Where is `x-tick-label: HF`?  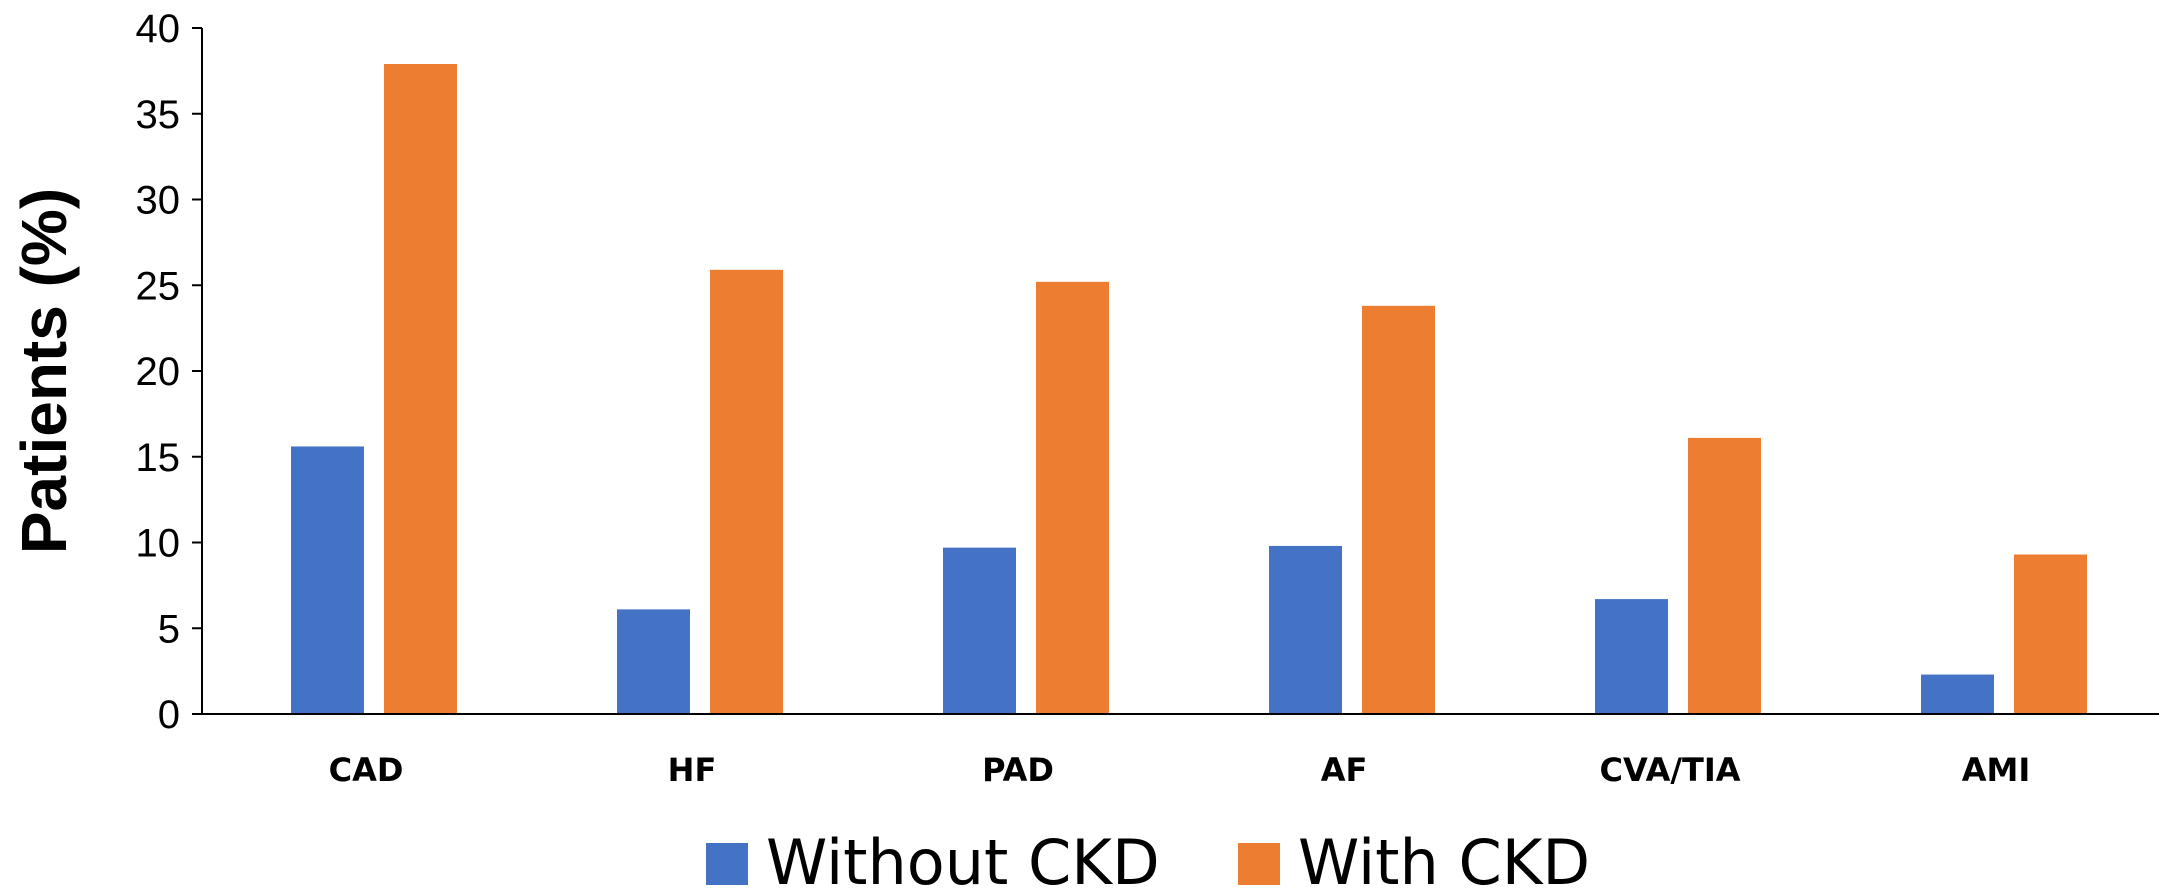 x-tick-label: HF is located at coordinates (692, 770).